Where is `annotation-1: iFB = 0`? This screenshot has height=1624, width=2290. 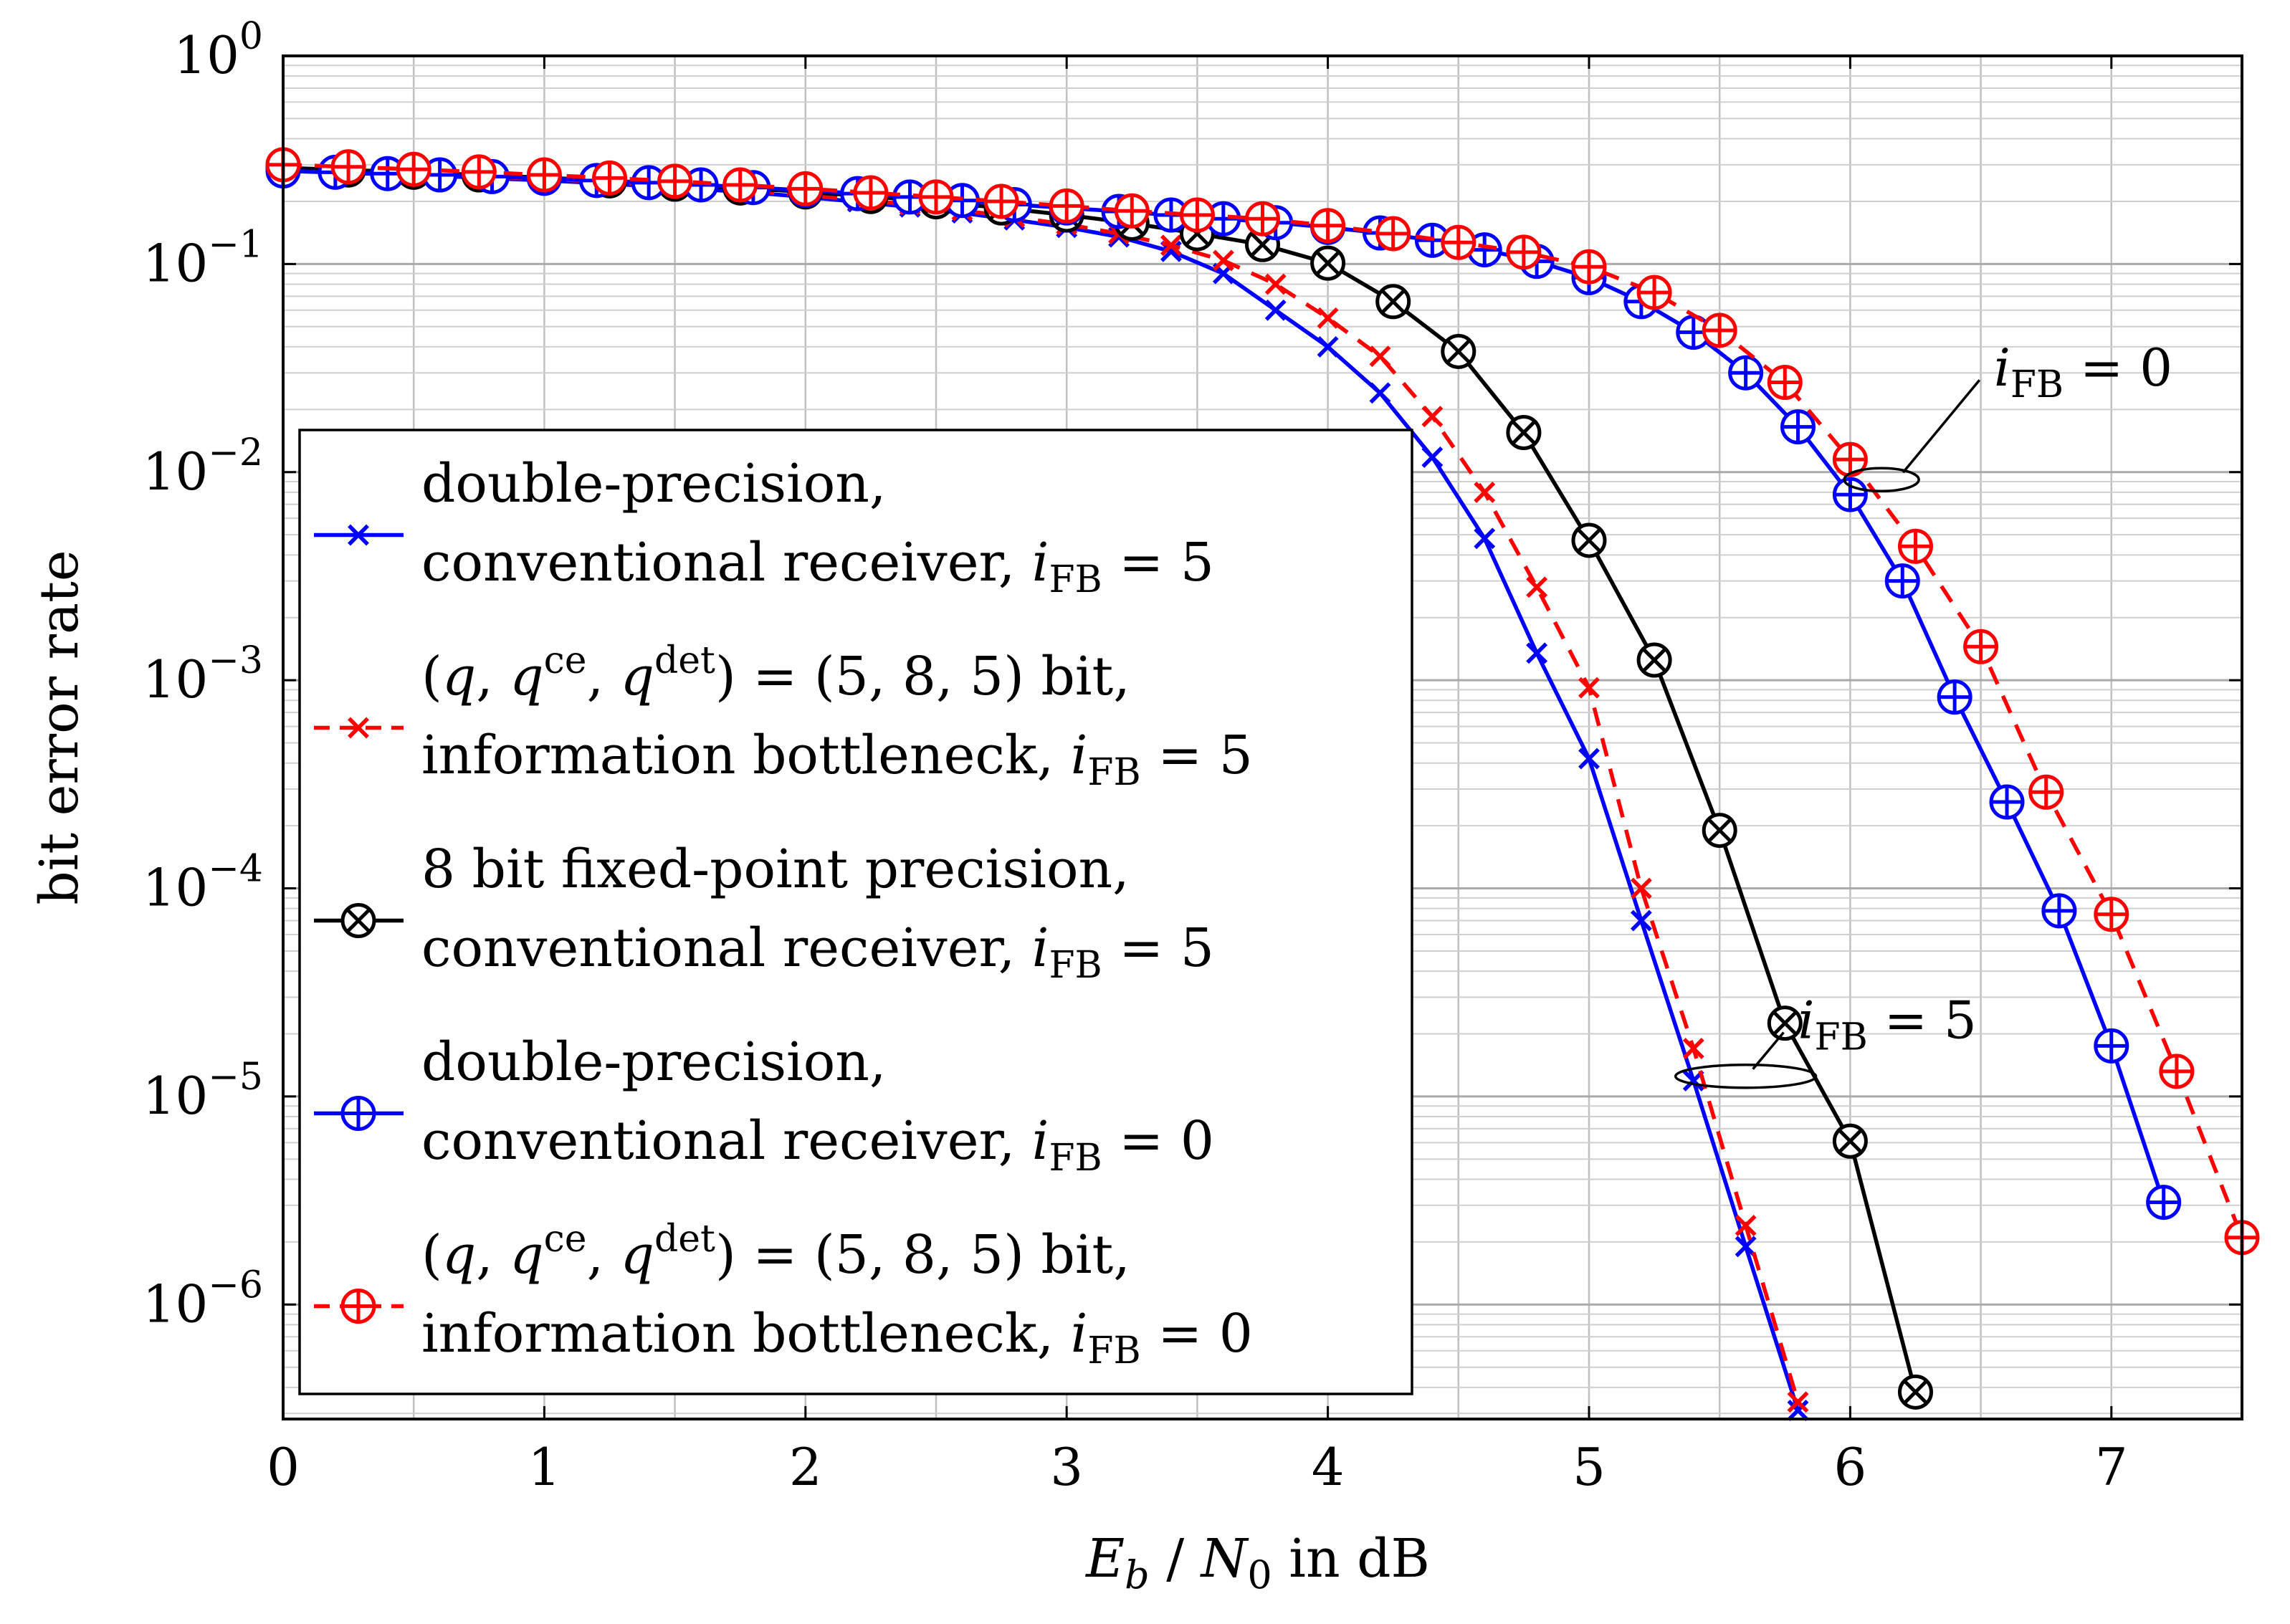
annotation-1: iFB = 0 is located at coordinates (2007, 416).